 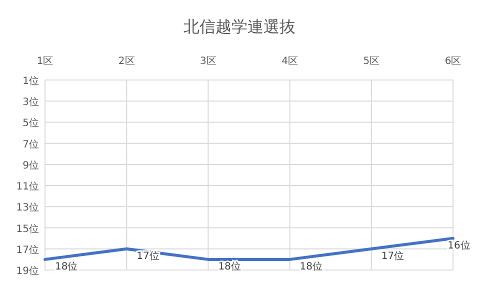 What do you see at coordinates (459, 246) in the screenshot?
I see `text: 16位` at bounding box center [459, 246].